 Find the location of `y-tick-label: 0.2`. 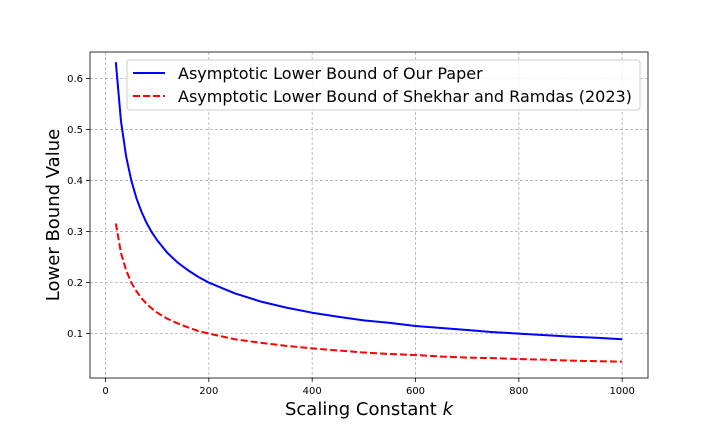

y-tick-label: 0.2 is located at coordinates (75, 283).